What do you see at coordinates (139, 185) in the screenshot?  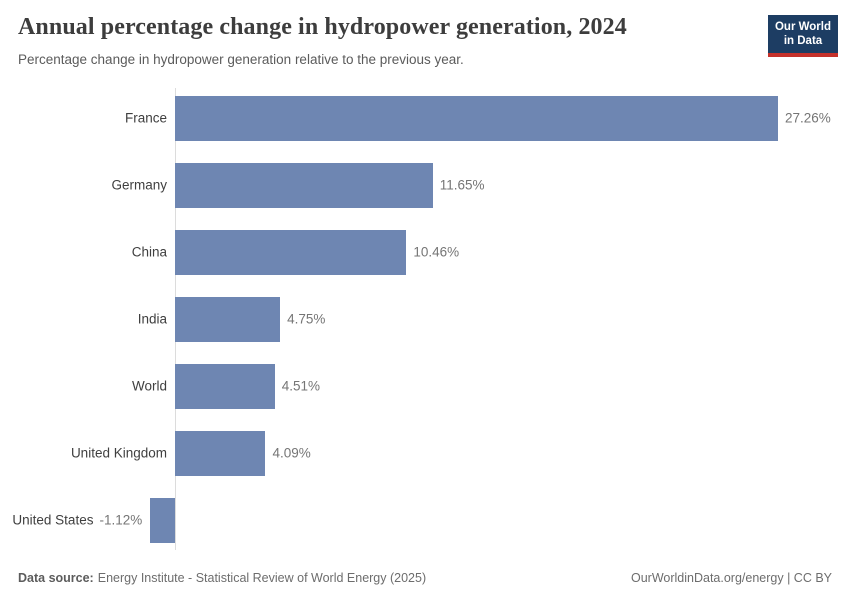 I see `category-label-germany: Germany` at bounding box center [139, 185].